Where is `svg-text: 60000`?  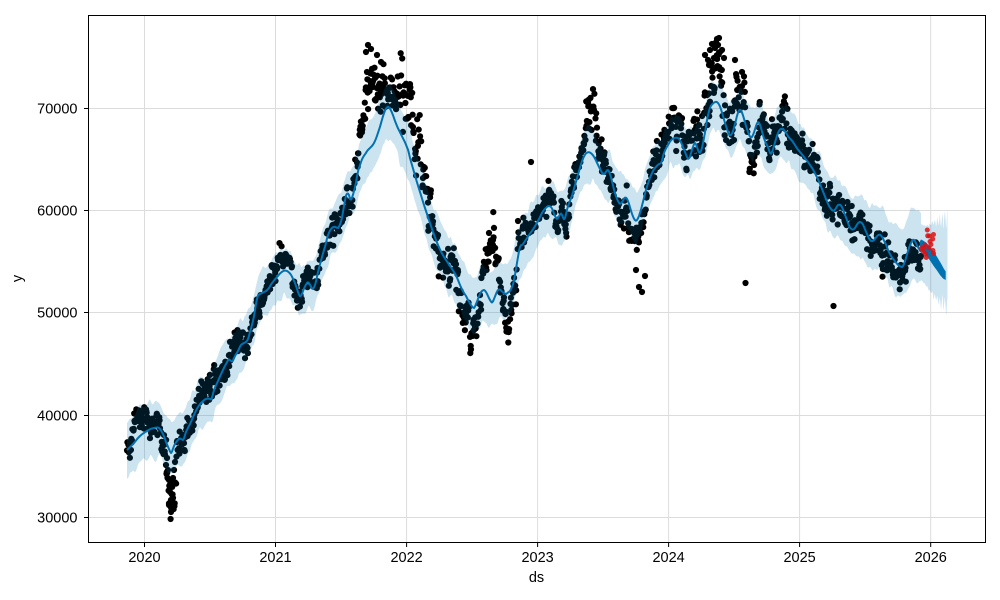
svg-text: 60000 is located at coordinates (57, 212).